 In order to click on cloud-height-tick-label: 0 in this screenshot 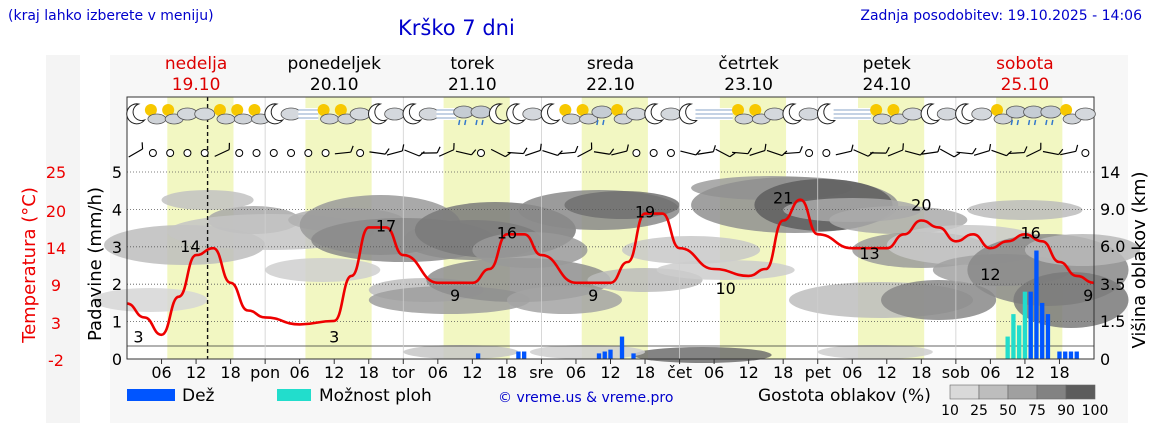, I will do `click(1105, 359)`.